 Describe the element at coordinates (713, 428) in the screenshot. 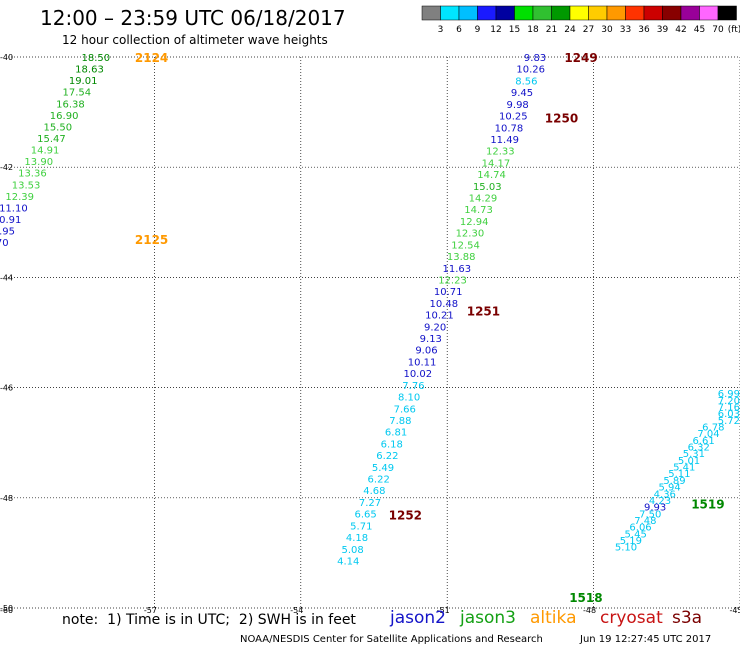

I see `swh-point: 6.78` at that location.